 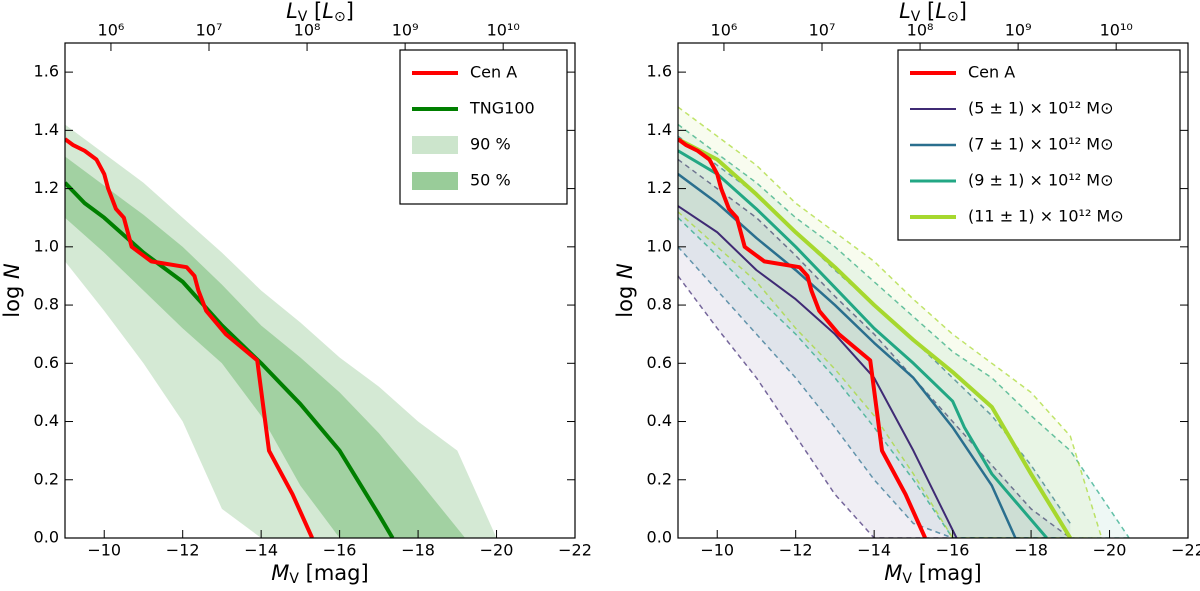 I want to click on legend-label: (7 ± 1) × 10¹² M⊙, so click(x=1040, y=144).